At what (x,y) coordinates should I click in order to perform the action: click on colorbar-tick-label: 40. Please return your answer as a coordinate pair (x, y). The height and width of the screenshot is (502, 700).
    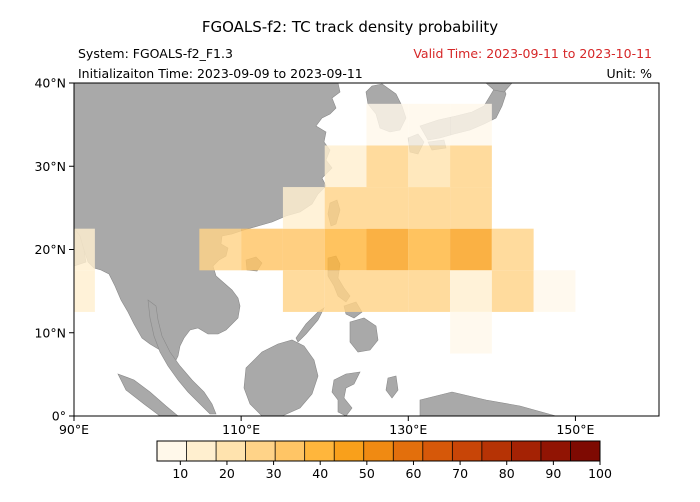
    Looking at the image, I should click on (320, 473).